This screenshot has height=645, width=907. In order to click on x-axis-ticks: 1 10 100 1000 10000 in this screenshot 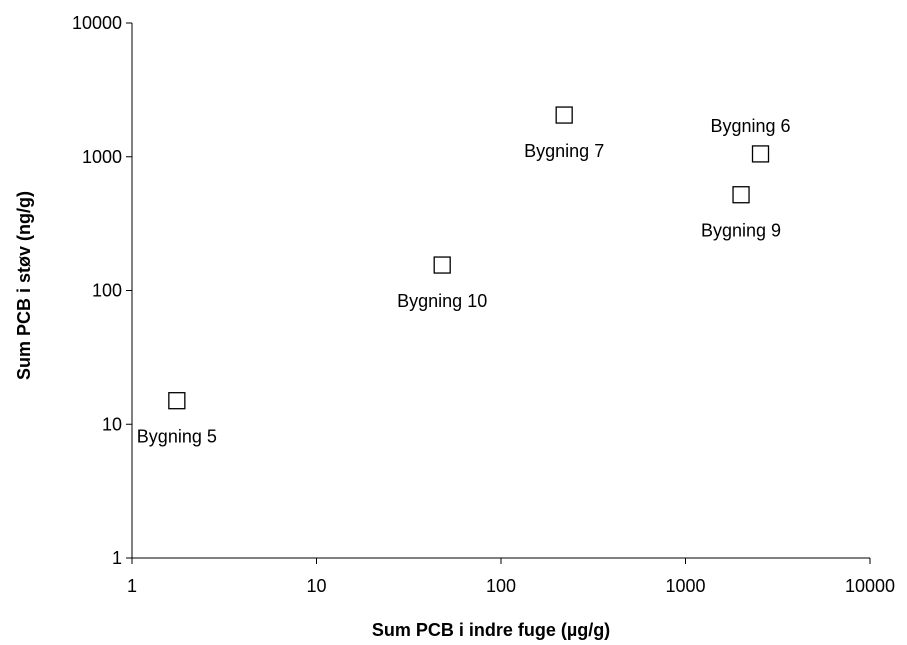, I will do `click(511, 577)`.